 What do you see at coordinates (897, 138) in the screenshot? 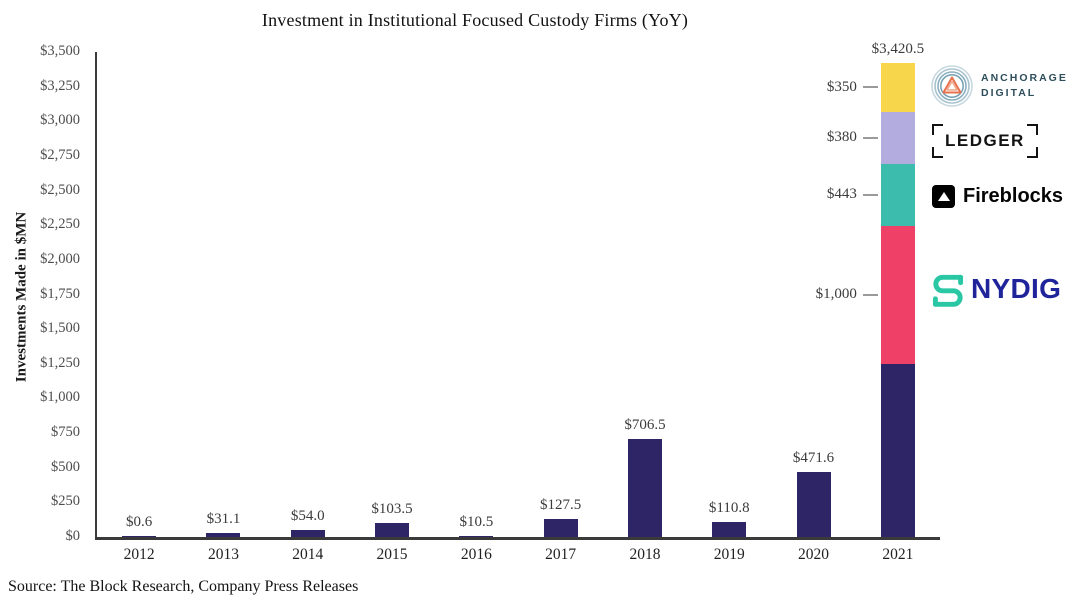
I see `segment-ledger` at bounding box center [897, 138].